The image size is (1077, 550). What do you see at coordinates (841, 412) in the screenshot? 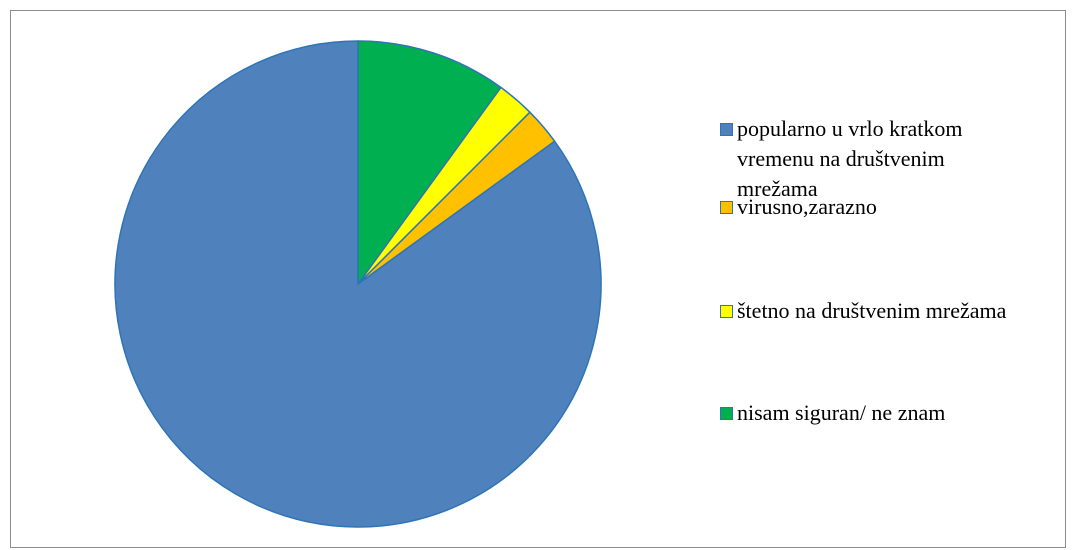
I see `legend-label-4: nisam siguran/ ne znam` at bounding box center [841, 412].